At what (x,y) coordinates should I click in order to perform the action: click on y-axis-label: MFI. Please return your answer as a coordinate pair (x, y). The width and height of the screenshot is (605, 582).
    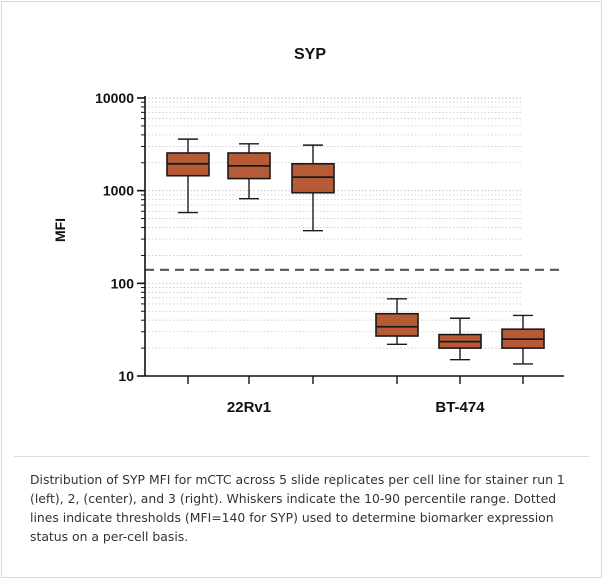
    Looking at the image, I should click on (60, 230).